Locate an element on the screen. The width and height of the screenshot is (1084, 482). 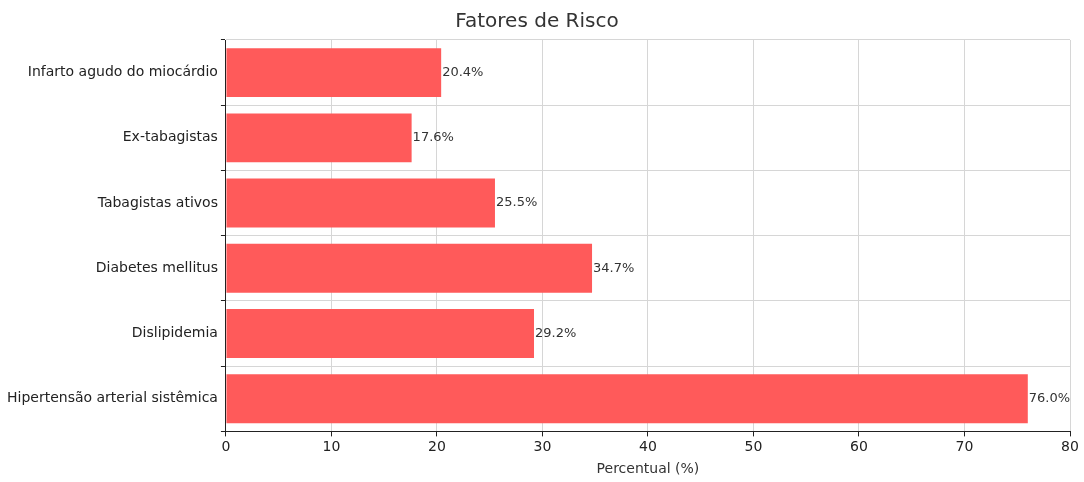
x-tick-label: 30 is located at coordinates (542, 446).